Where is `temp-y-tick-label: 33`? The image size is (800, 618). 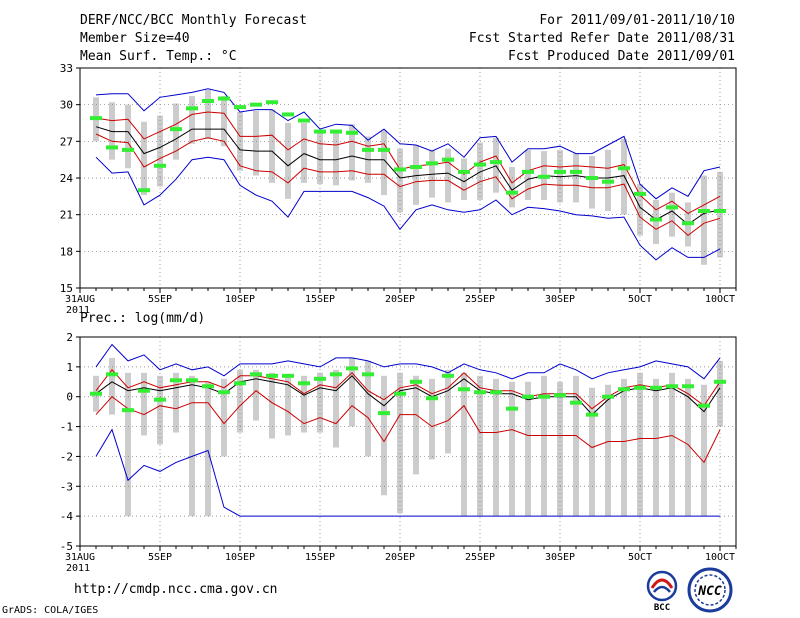
temp-y-tick-label: 33 is located at coordinates (66, 68).